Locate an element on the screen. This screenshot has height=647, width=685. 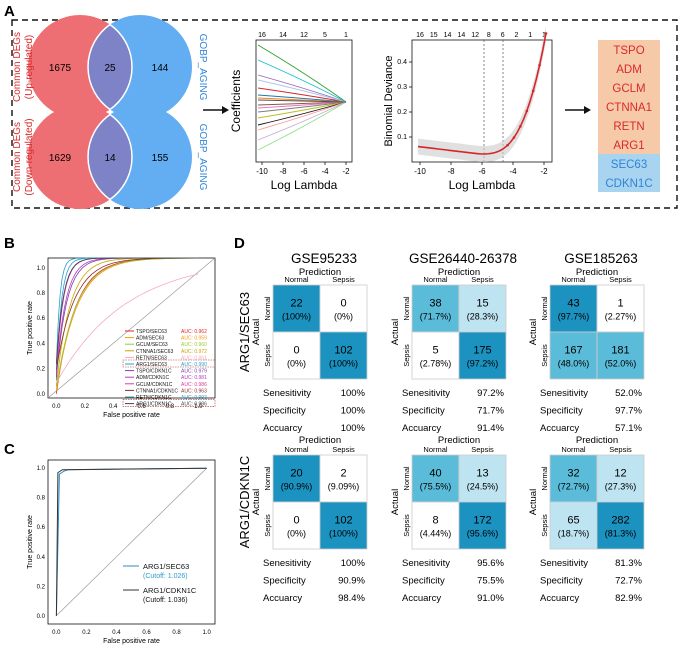
metric-value: 72.7% is located at coordinates (628, 581).